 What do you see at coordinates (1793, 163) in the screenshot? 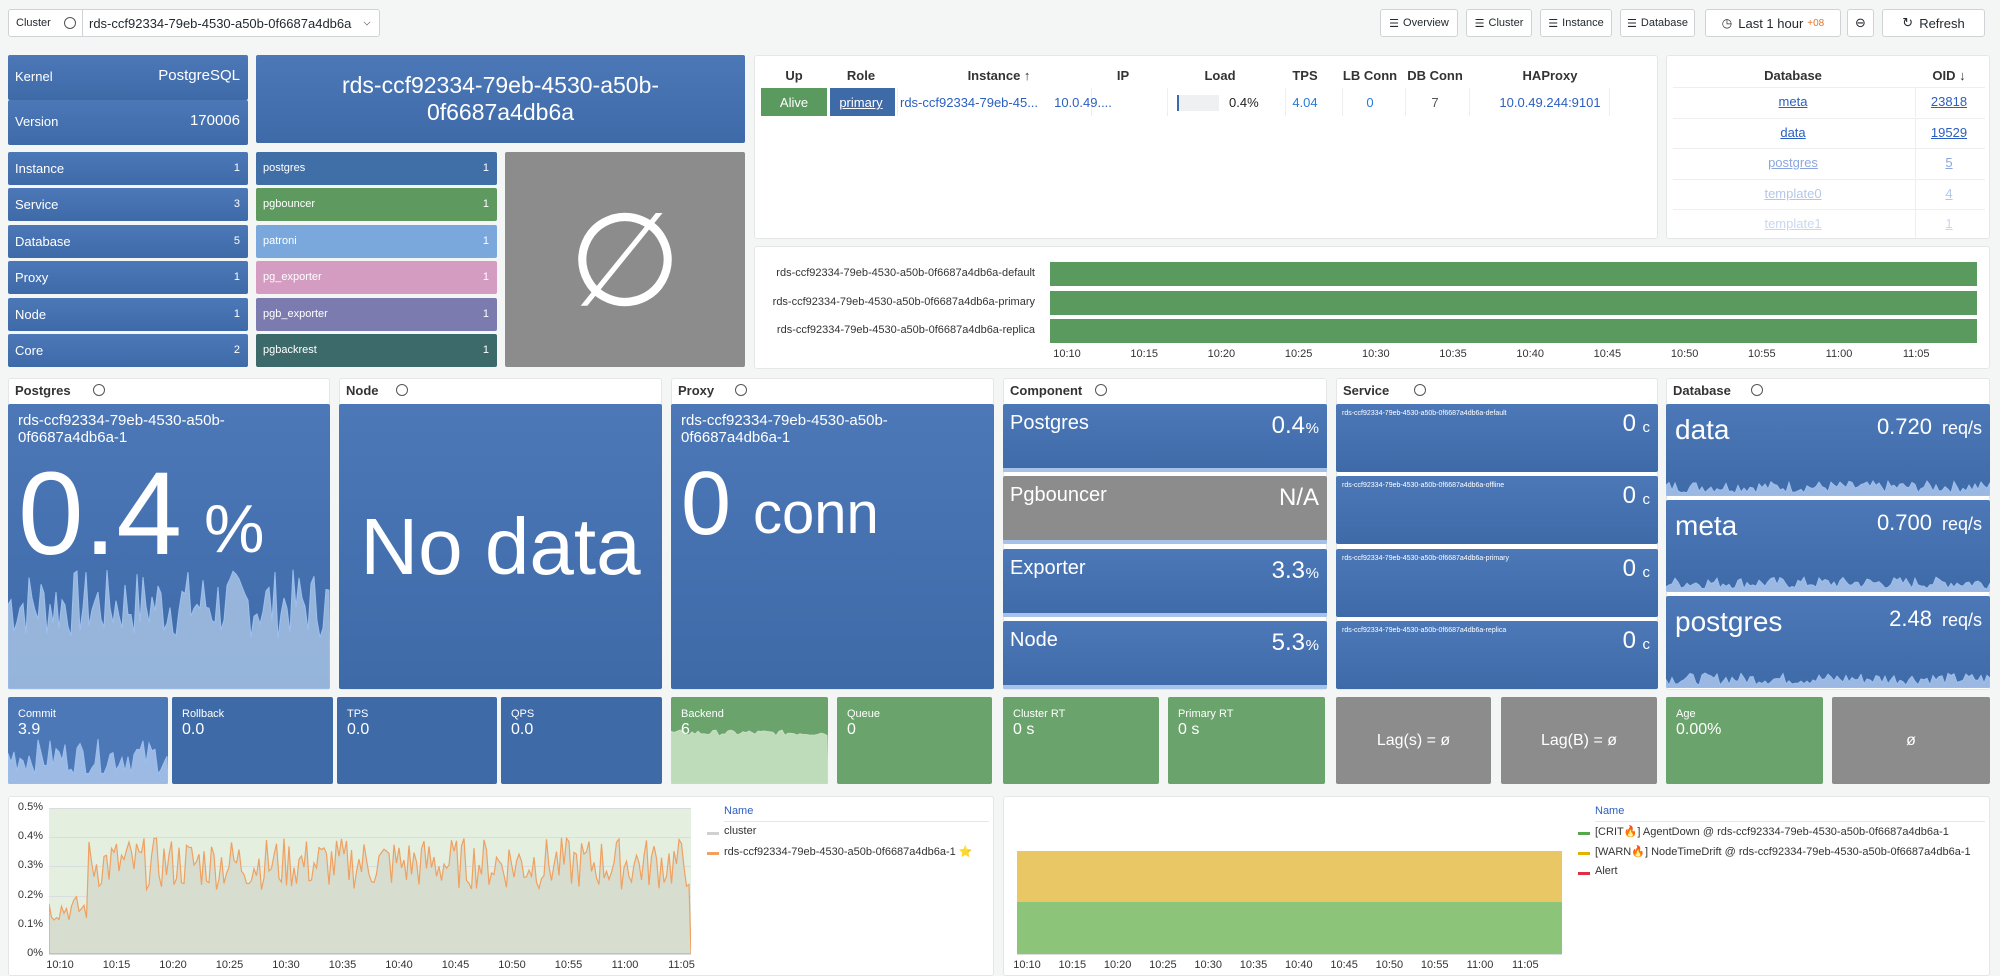
I see `database-link: postgres` at bounding box center [1793, 163].